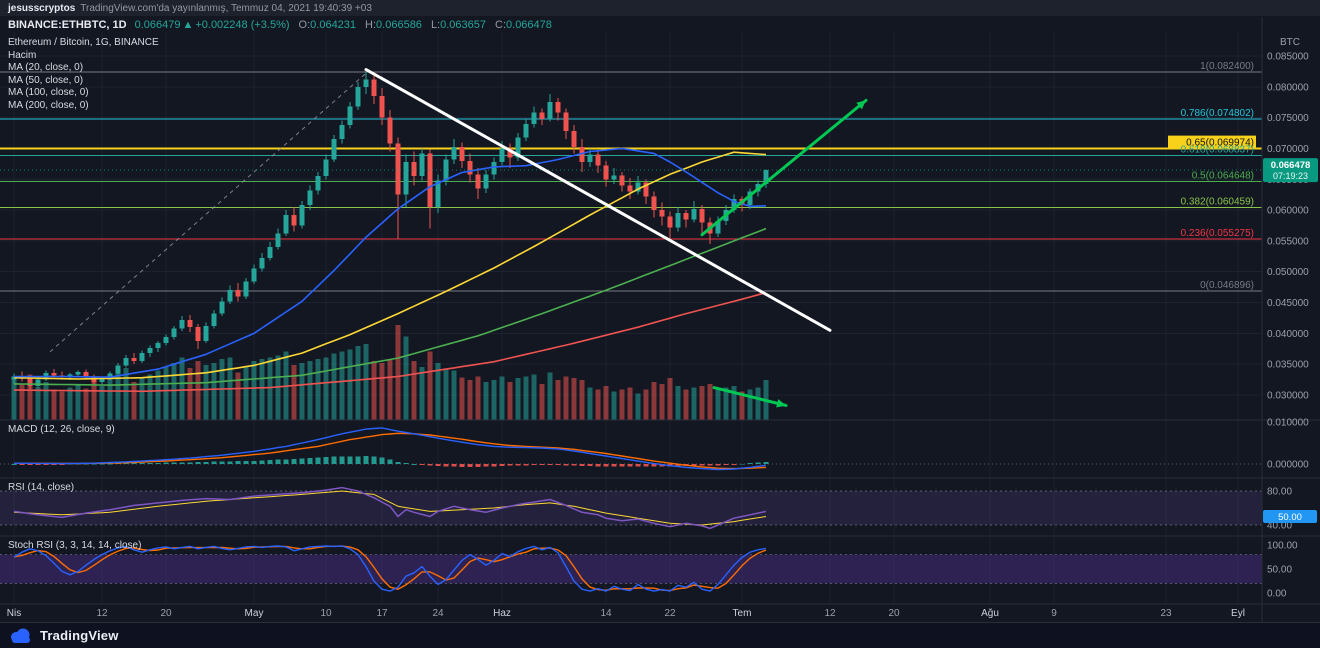 This screenshot has height=648, width=1320. Describe the element at coordinates (254, 613) in the screenshot. I see `time-axis-label: May` at that location.